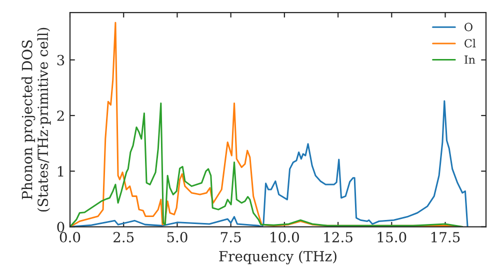 The width and height of the screenshot is (500, 280). What do you see at coordinates (36, 120) in the screenshot?
I see `y-axis-title: Phonon projected DOS (States/THz·primitive cell)` at bounding box center [36, 120].